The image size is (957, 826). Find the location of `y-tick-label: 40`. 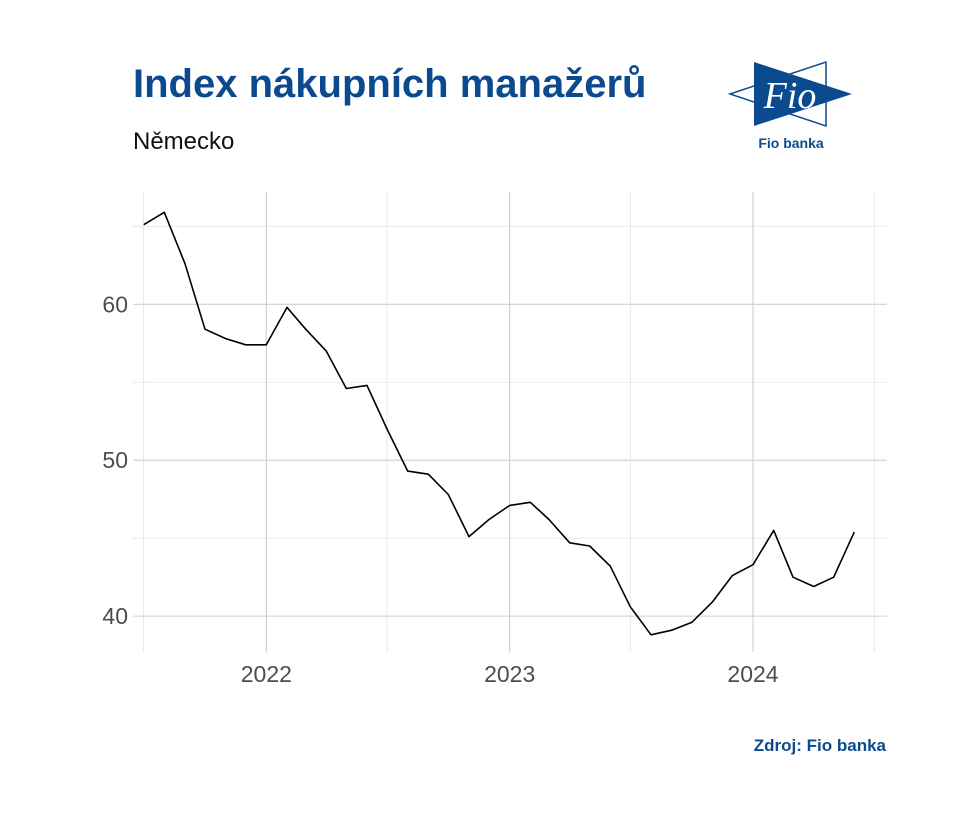

y-tick-label: 40 is located at coordinates (115, 616).